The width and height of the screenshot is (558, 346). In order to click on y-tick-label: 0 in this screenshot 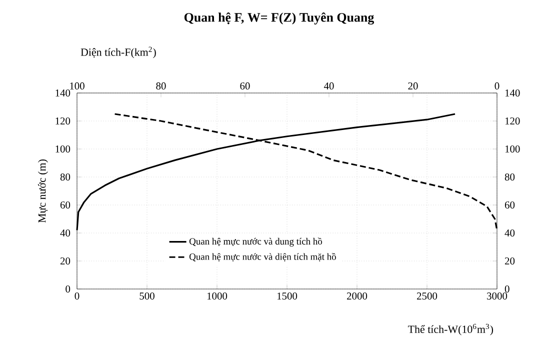, I will do `click(68, 289)`.